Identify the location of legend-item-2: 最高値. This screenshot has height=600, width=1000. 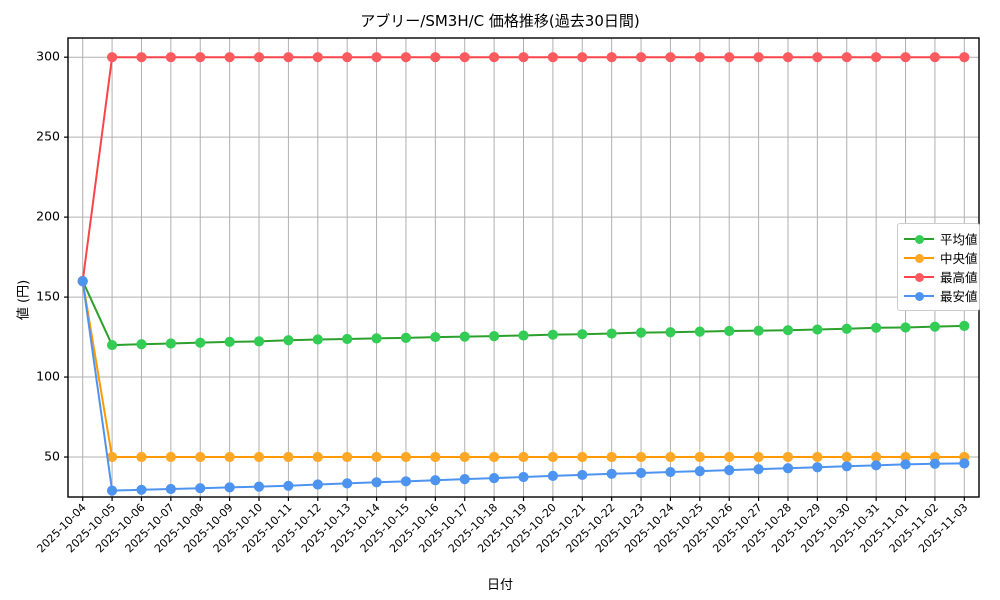
(941, 276).